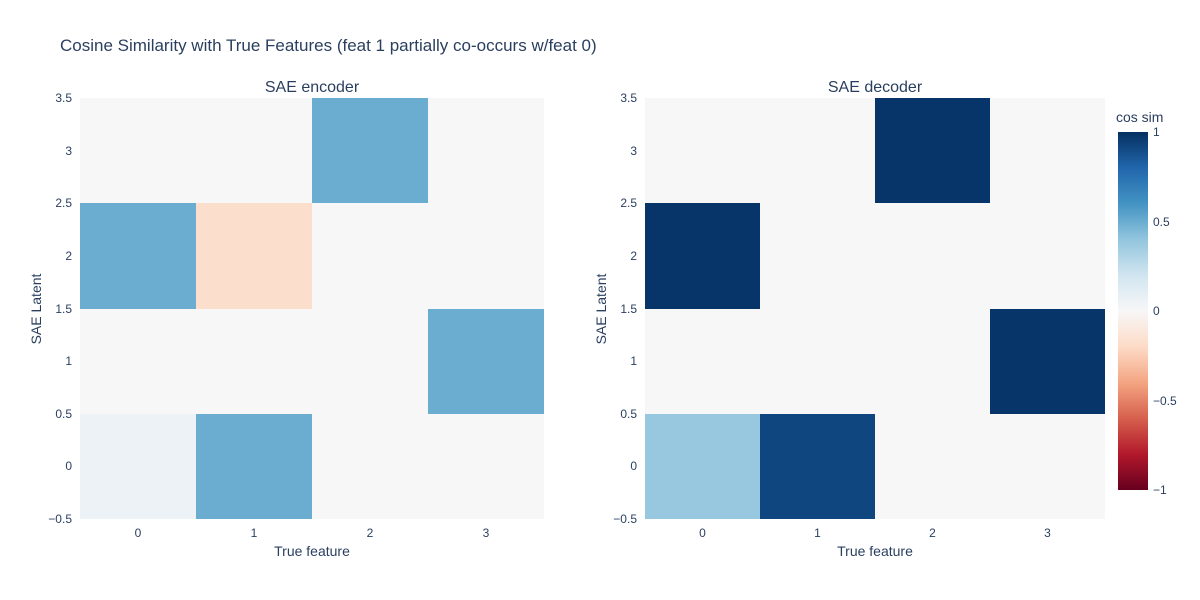 Image resolution: width=1200 pixels, height=600 pixels. What do you see at coordinates (1161, 221) in the screenshot?
I see `colorbar-tick-label: 0.5` at bounding box center [1161, 221].